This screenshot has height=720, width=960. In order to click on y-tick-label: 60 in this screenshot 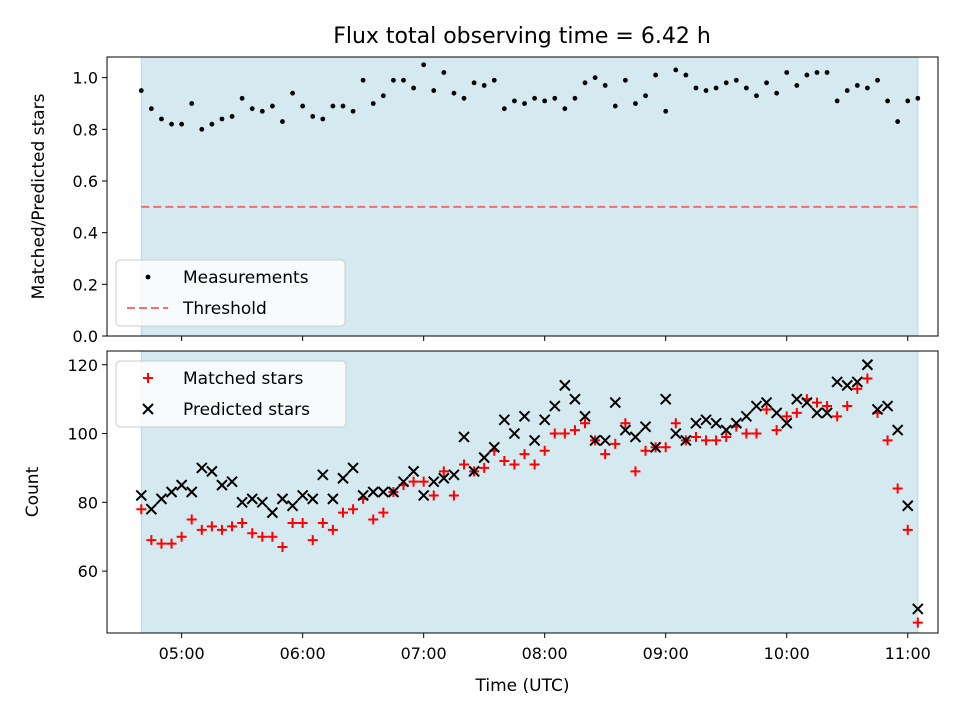, I will do `click(88, 571)`.